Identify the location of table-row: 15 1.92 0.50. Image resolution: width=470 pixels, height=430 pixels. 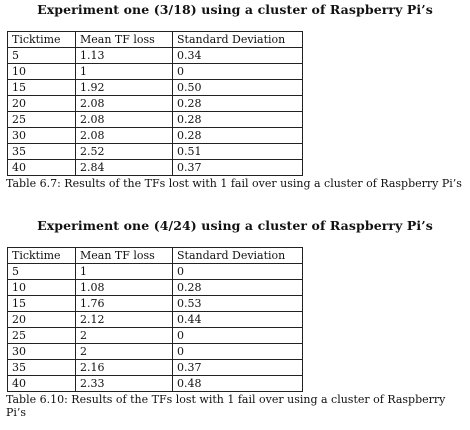
(155, 87).